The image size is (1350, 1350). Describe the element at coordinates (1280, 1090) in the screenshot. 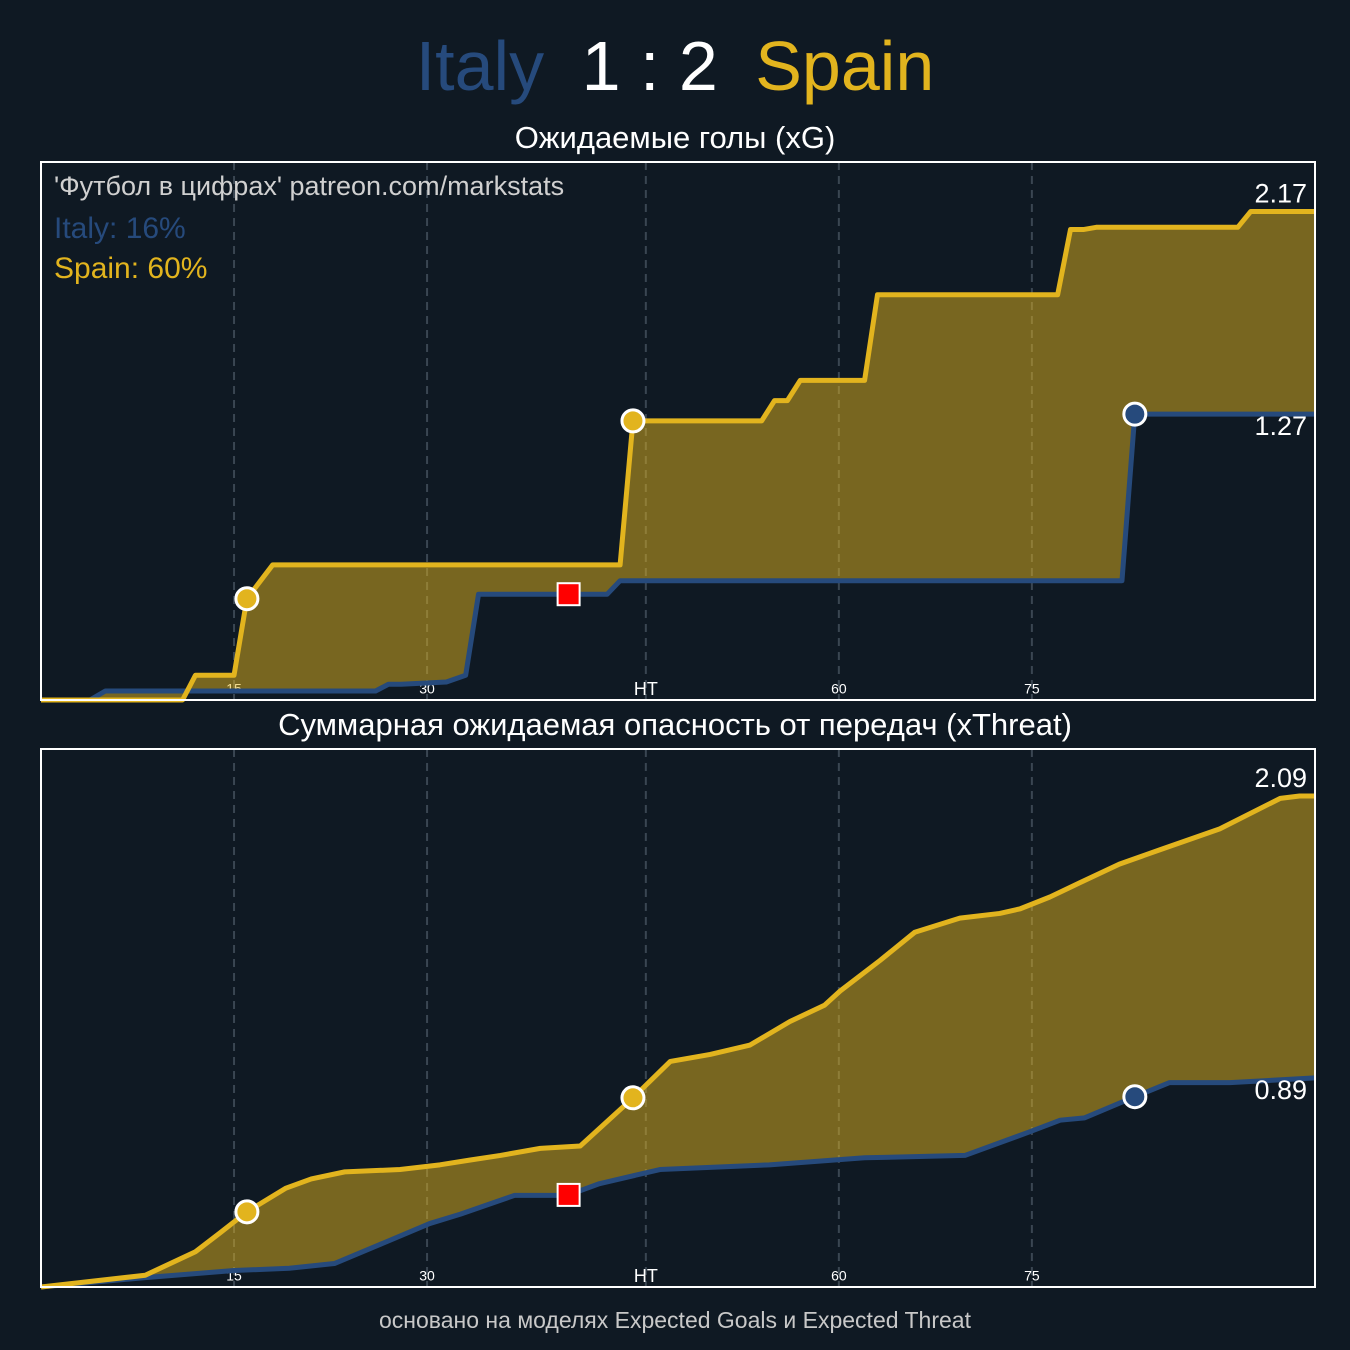

I see `end-value-label: 0.89` at that location.